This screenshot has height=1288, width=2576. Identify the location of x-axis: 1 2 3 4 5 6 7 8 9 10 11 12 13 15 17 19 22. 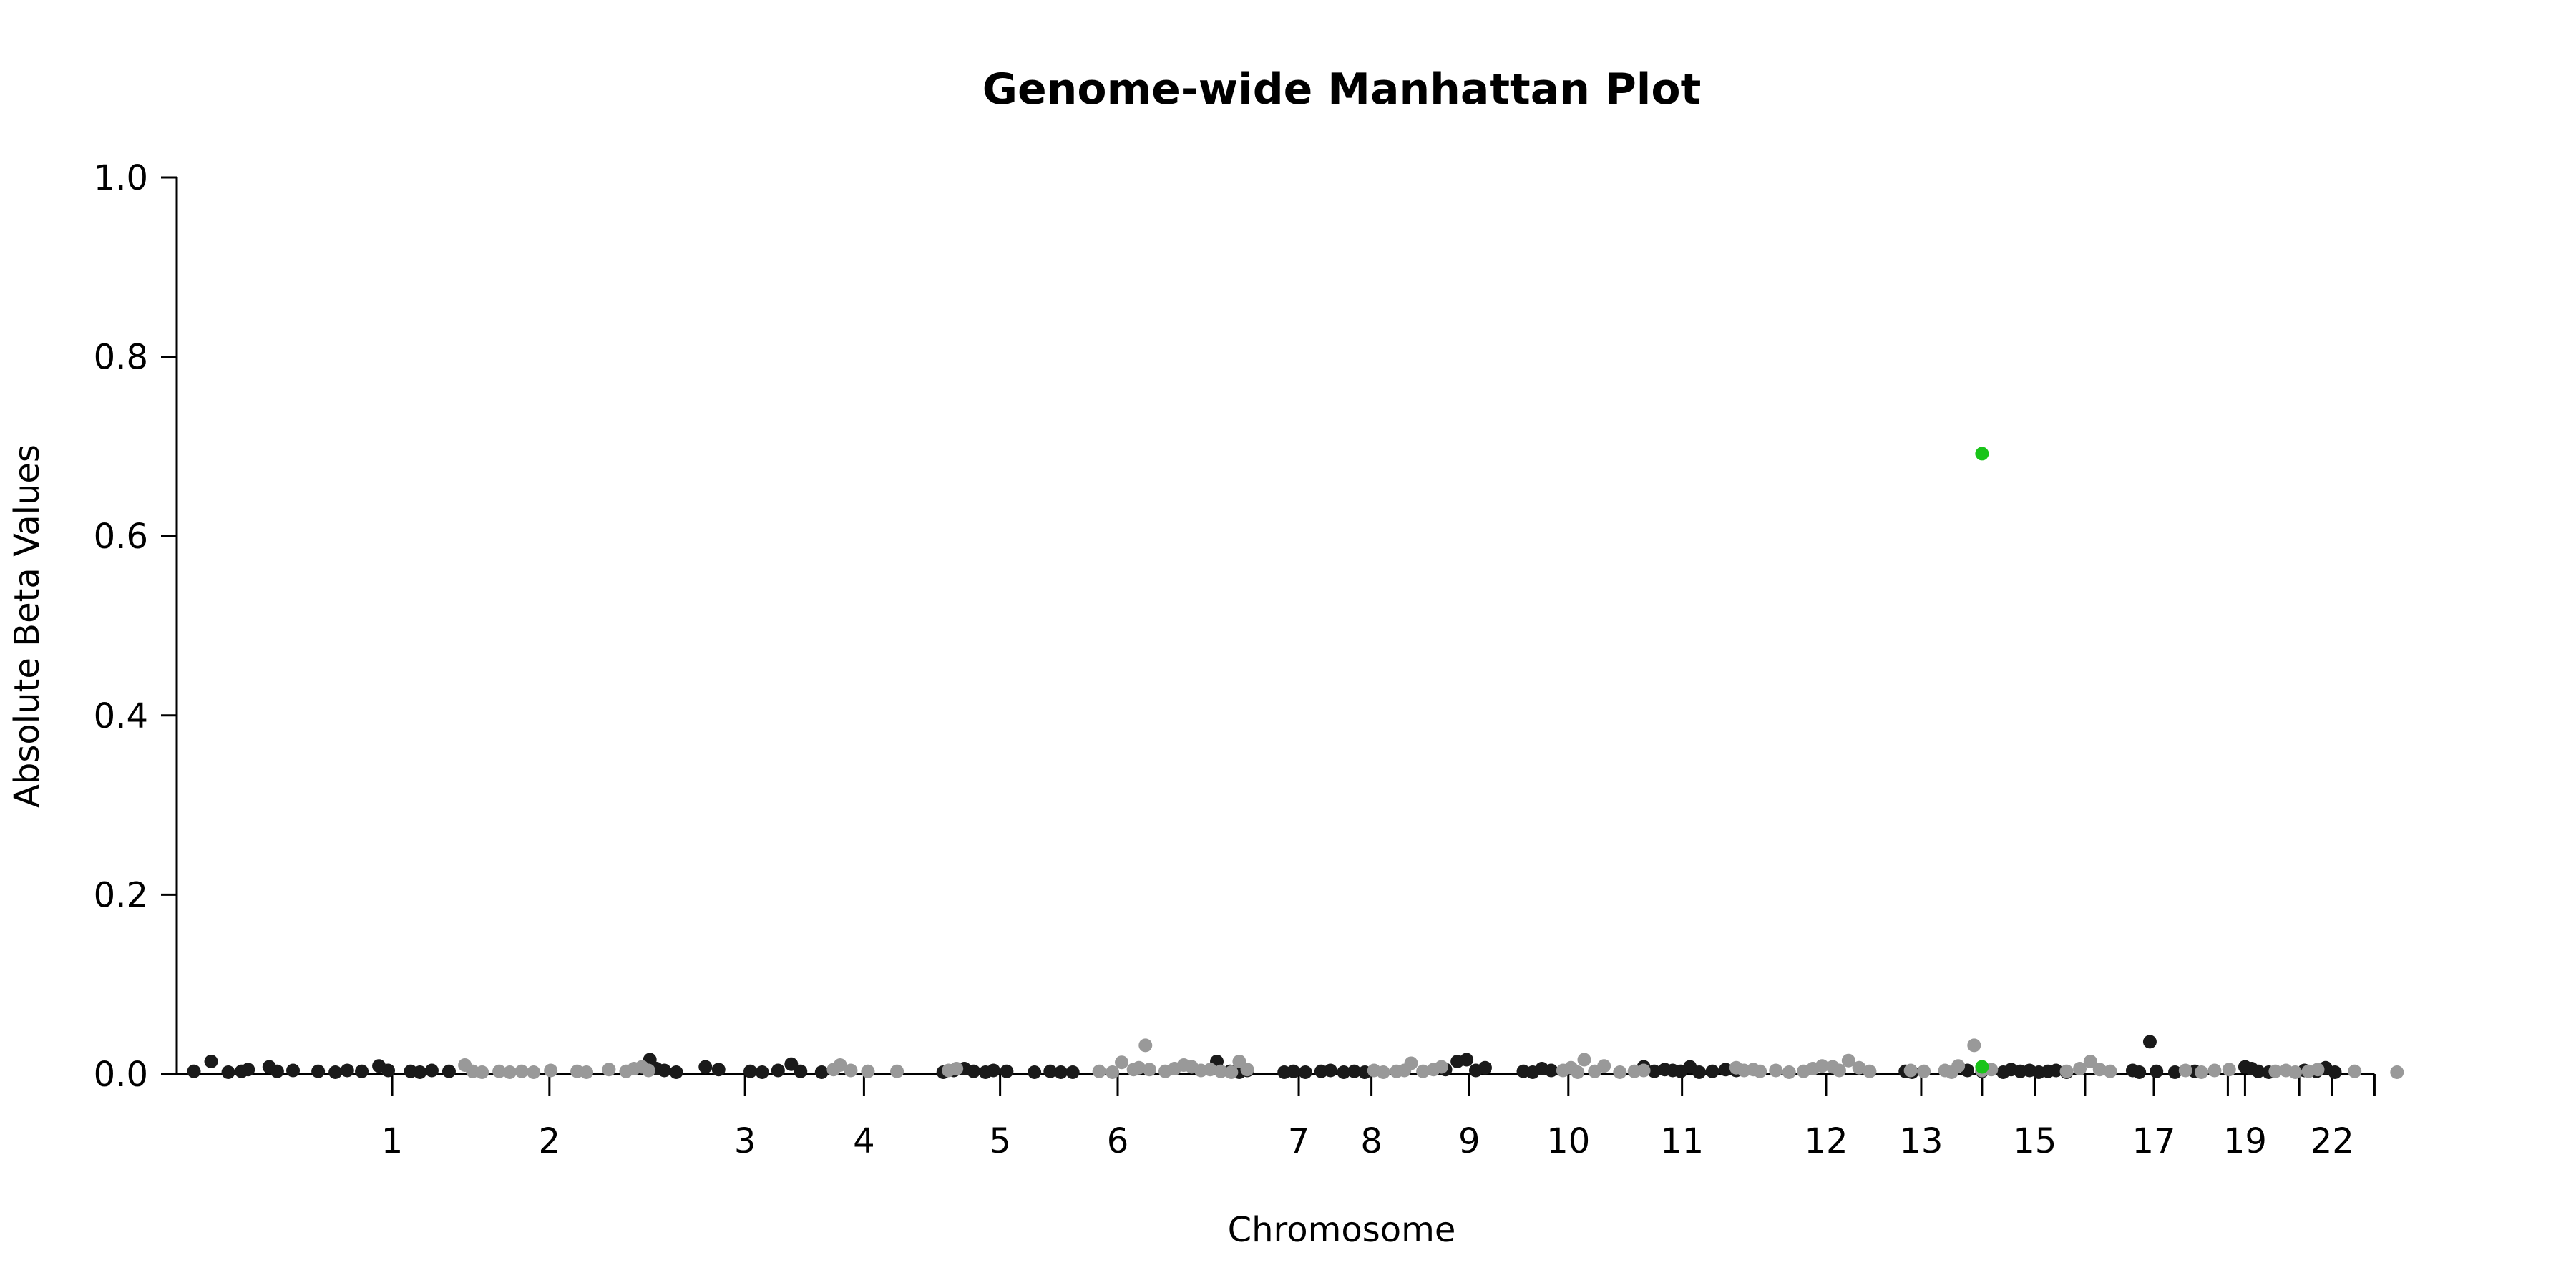
(1276, 1117).